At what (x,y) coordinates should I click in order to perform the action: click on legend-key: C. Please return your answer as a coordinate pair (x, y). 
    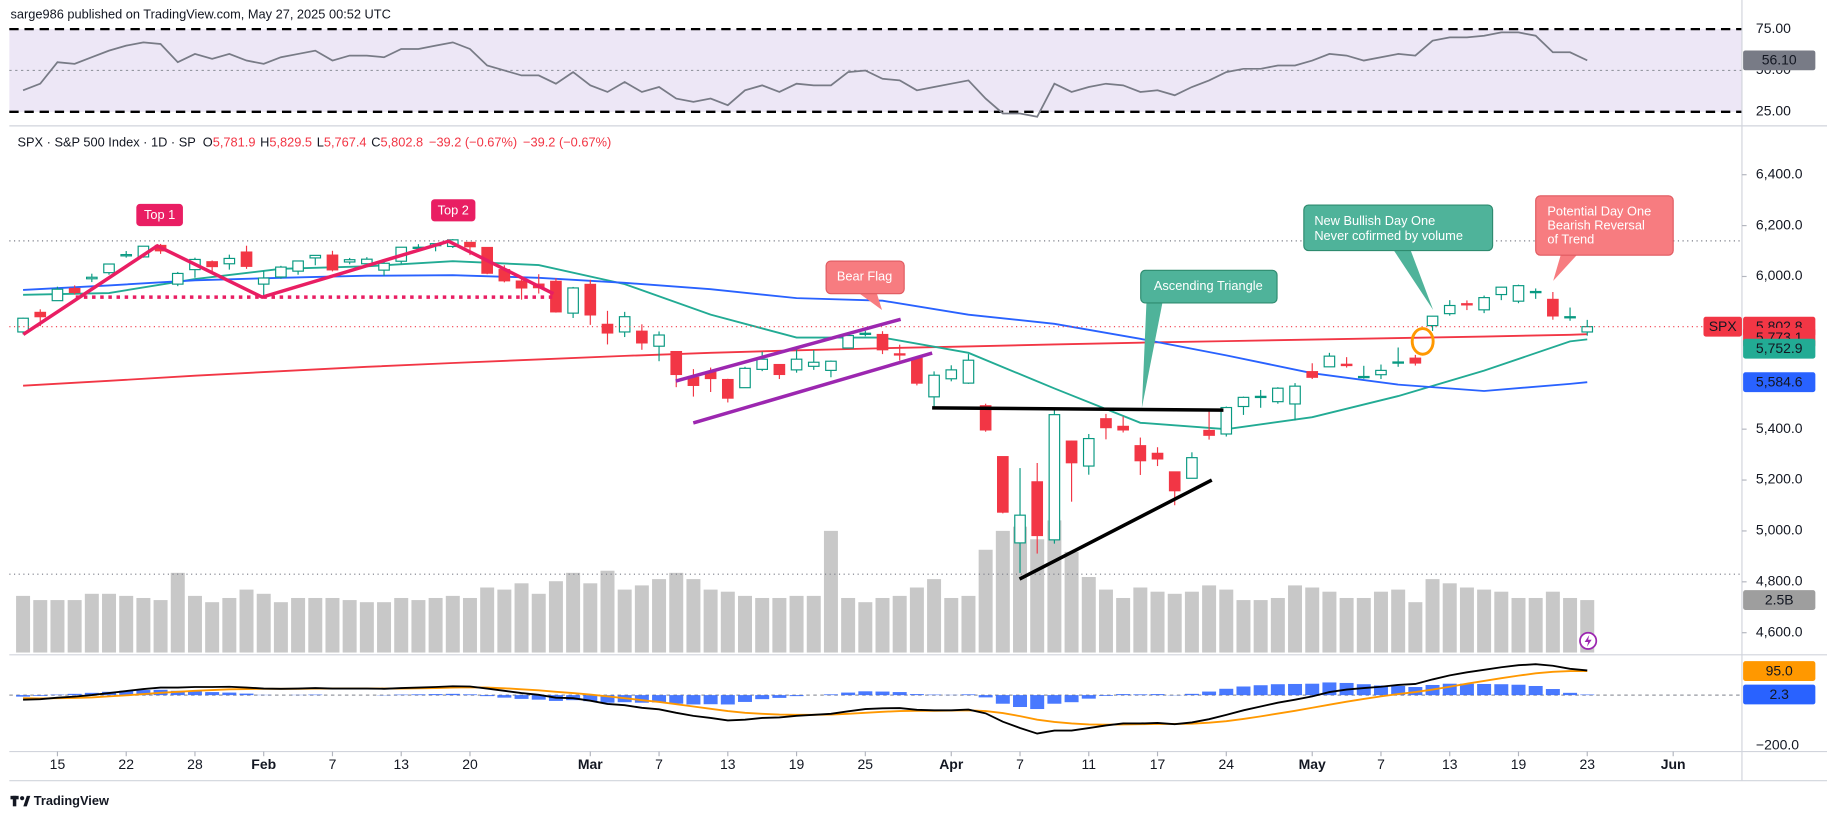
    Looking at the image, I should click on (375, 142).